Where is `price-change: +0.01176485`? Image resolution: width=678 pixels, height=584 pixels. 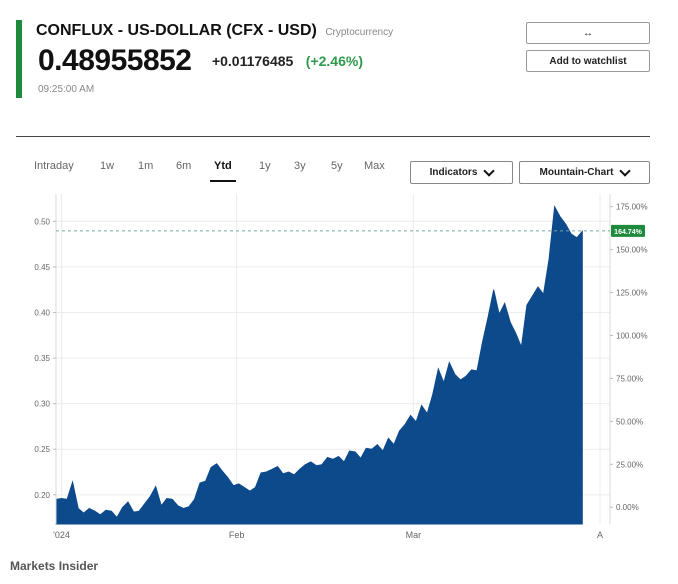 price-change: +0.01176485 is located at coordinates (252, 61).